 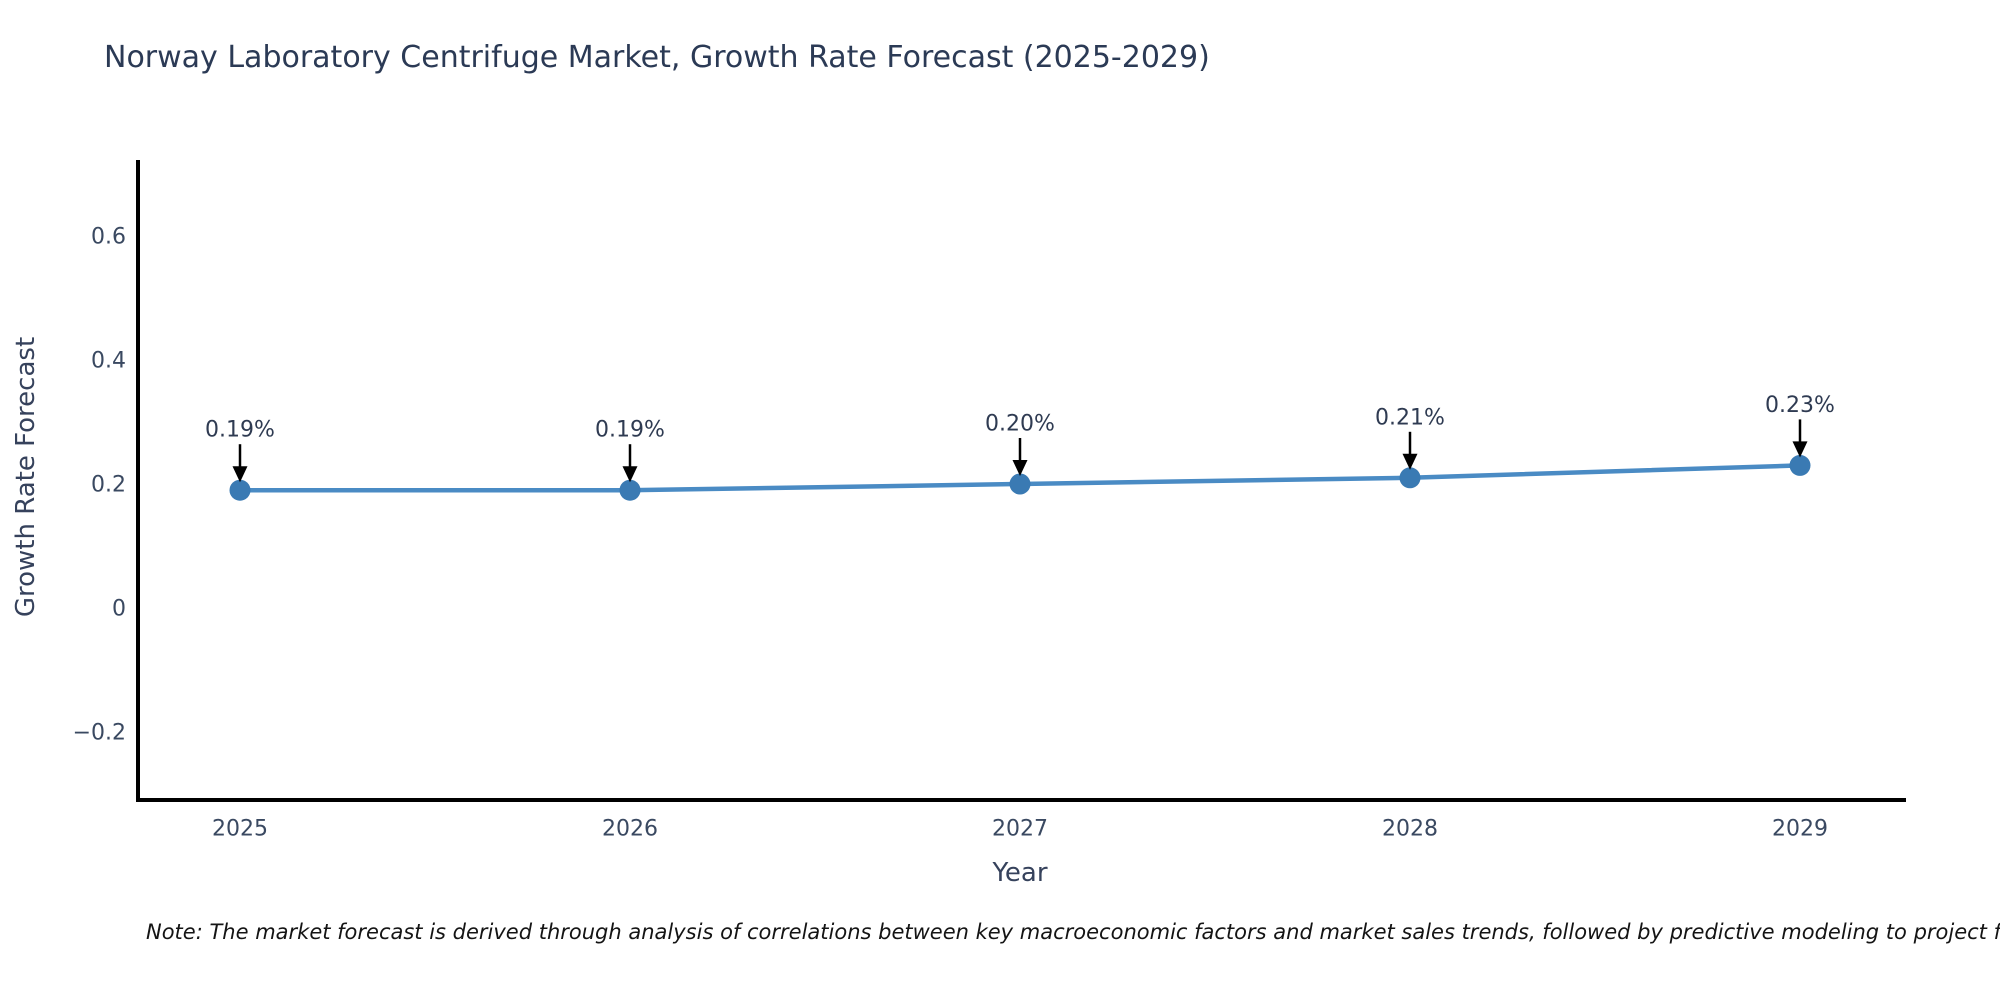 What do you see at coordinates (1410, 417) in the screenshot?
I see `annotation-label: 0.21%` at bounding box center [1410, 417].